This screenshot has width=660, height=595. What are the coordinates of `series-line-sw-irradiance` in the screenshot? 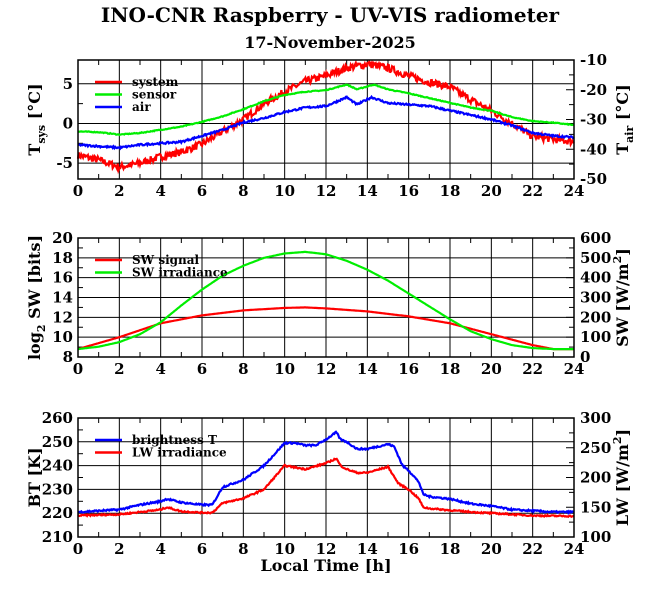 It's located at (325, 300).